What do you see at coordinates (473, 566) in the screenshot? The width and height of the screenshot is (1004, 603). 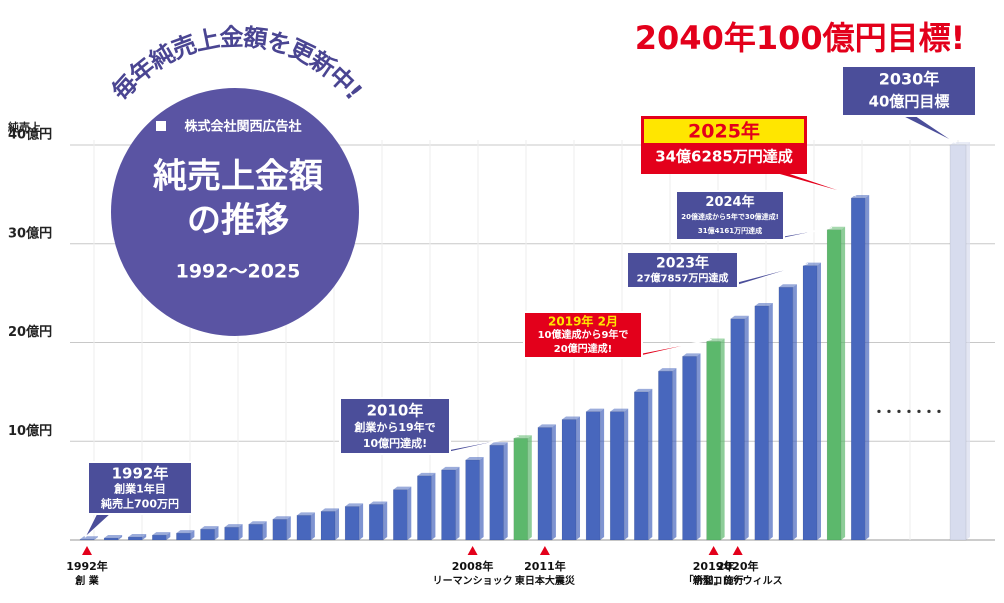 I see `x-tick-label: 2008年` at bounding box center [473, 566].